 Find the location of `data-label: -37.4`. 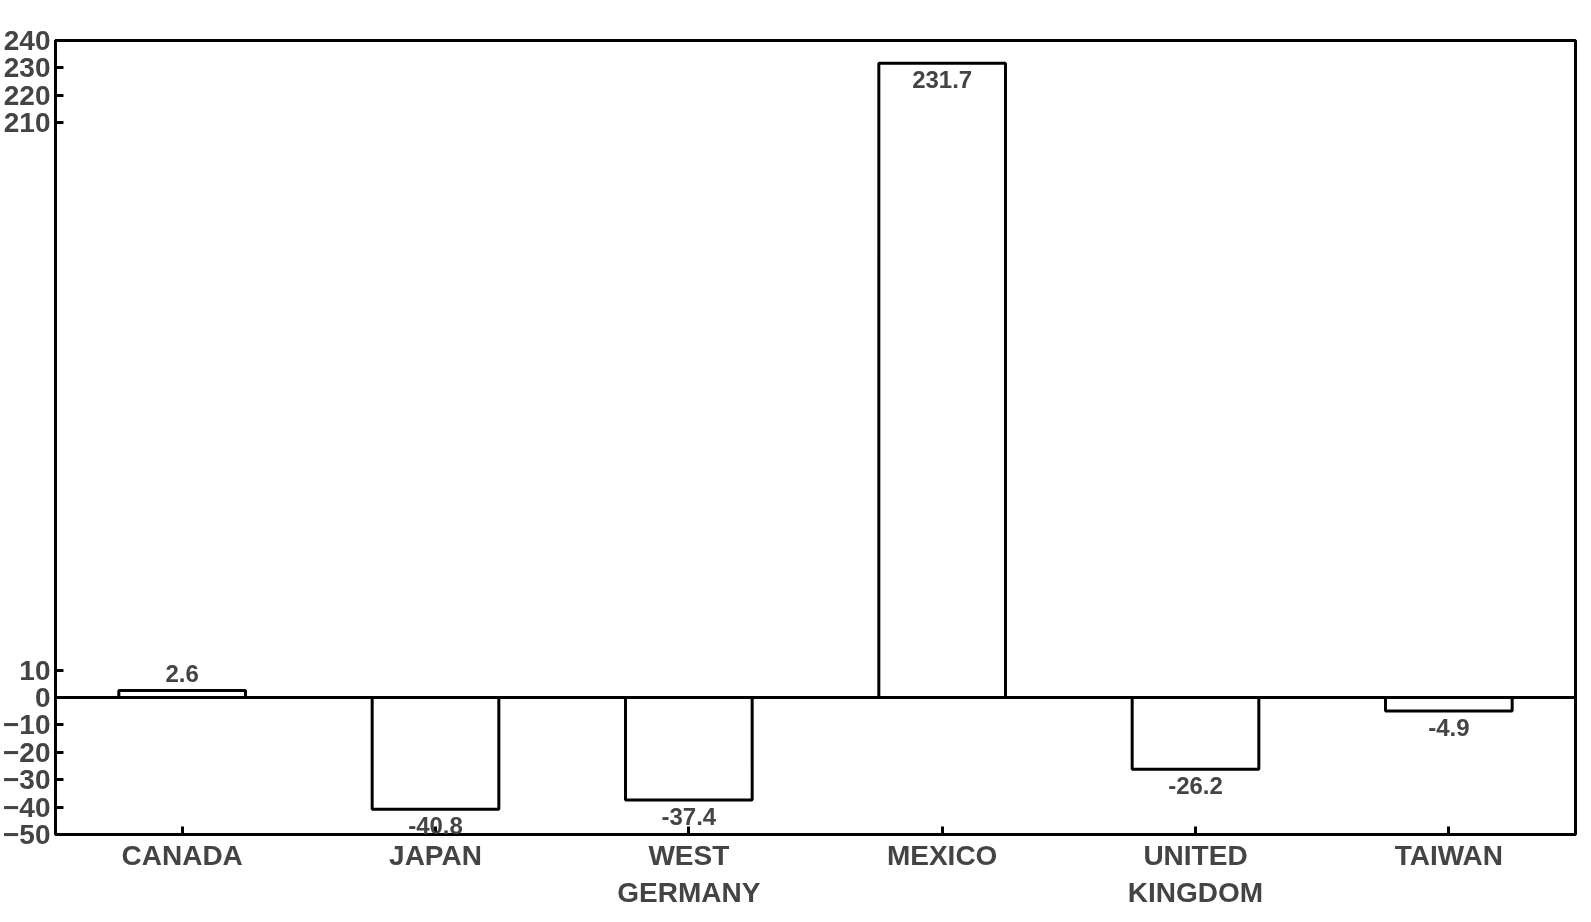

data-label: -37.4 is located at coordinates (689, 816).